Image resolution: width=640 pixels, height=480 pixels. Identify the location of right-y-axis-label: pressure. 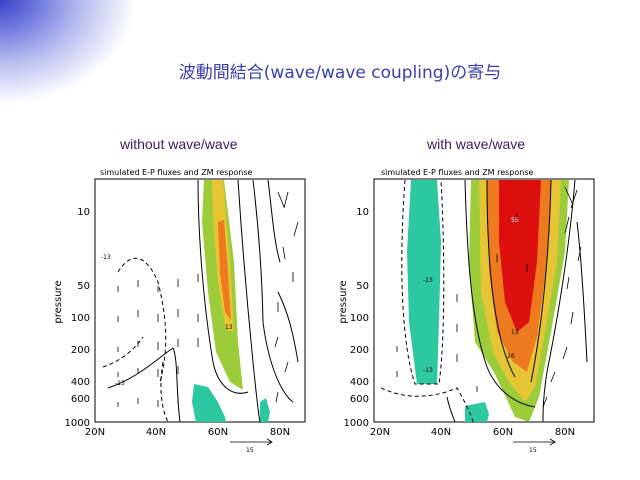
(343, 301).